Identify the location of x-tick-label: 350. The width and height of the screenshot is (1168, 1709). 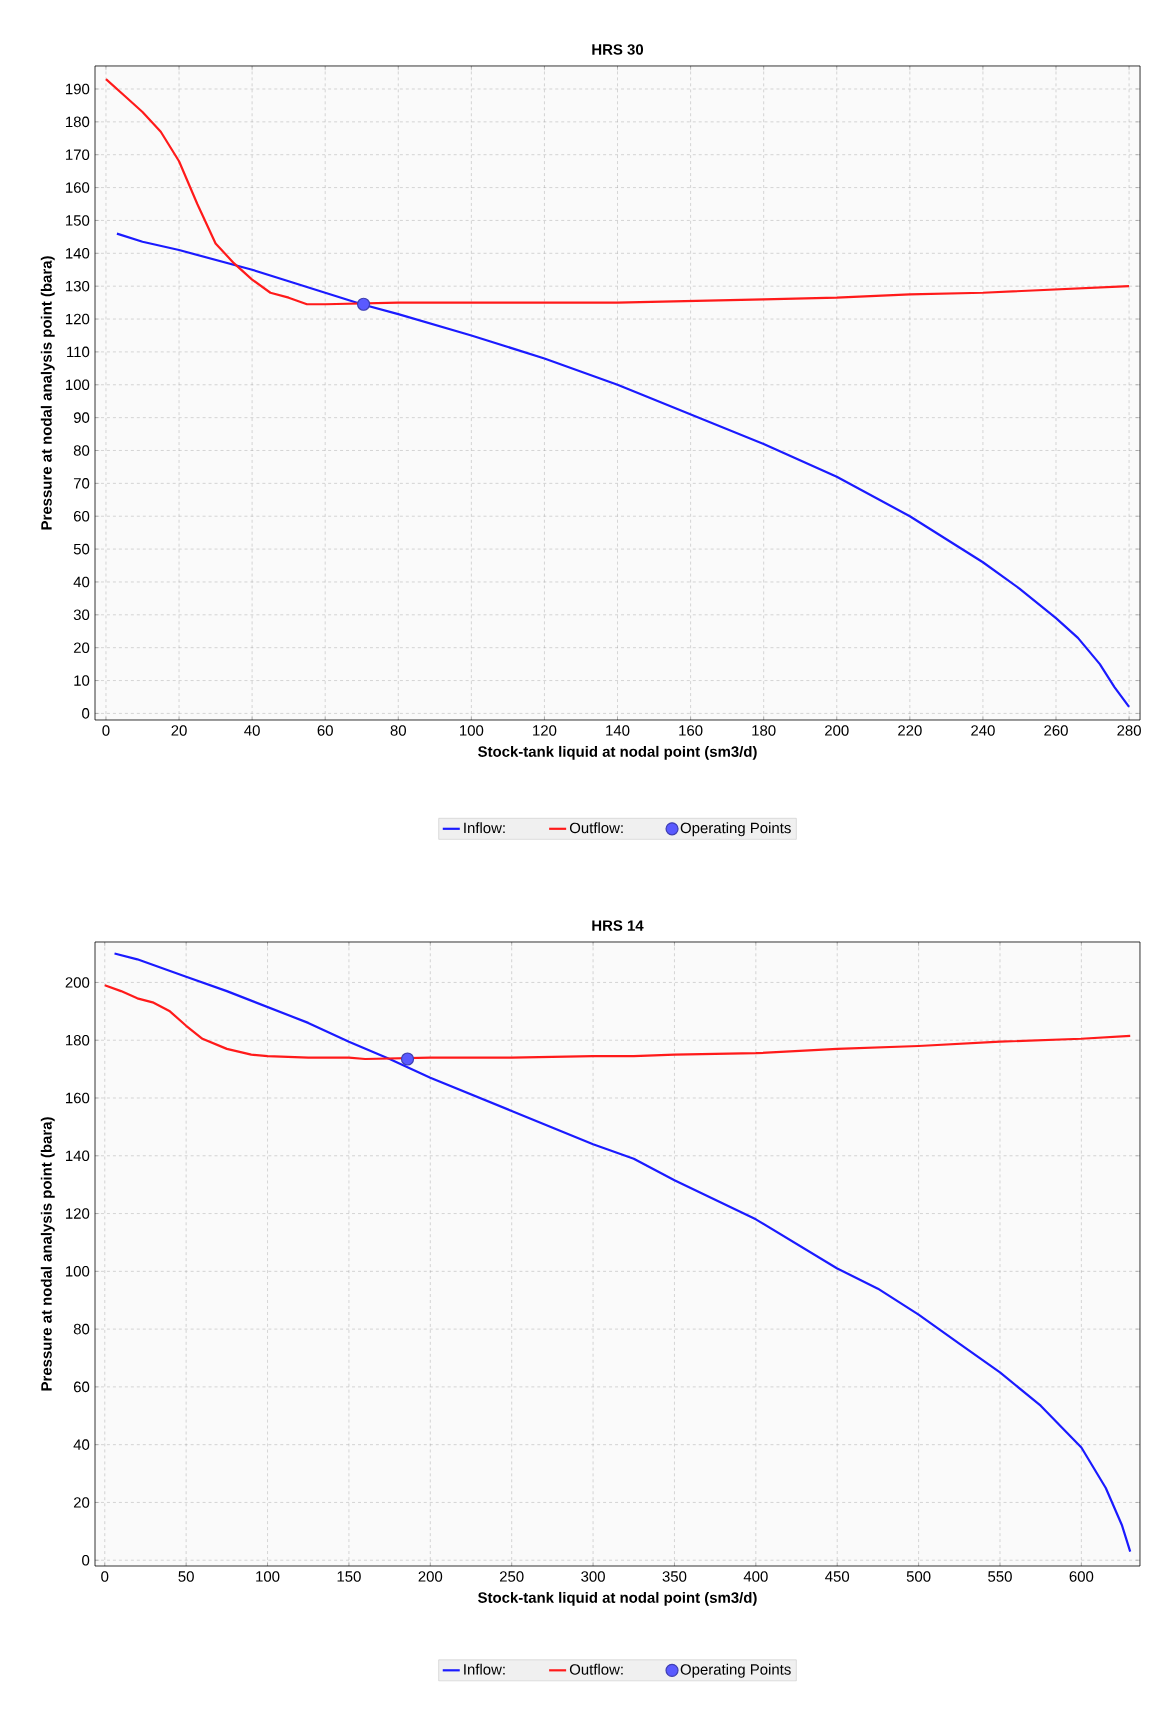
(674, 1576).